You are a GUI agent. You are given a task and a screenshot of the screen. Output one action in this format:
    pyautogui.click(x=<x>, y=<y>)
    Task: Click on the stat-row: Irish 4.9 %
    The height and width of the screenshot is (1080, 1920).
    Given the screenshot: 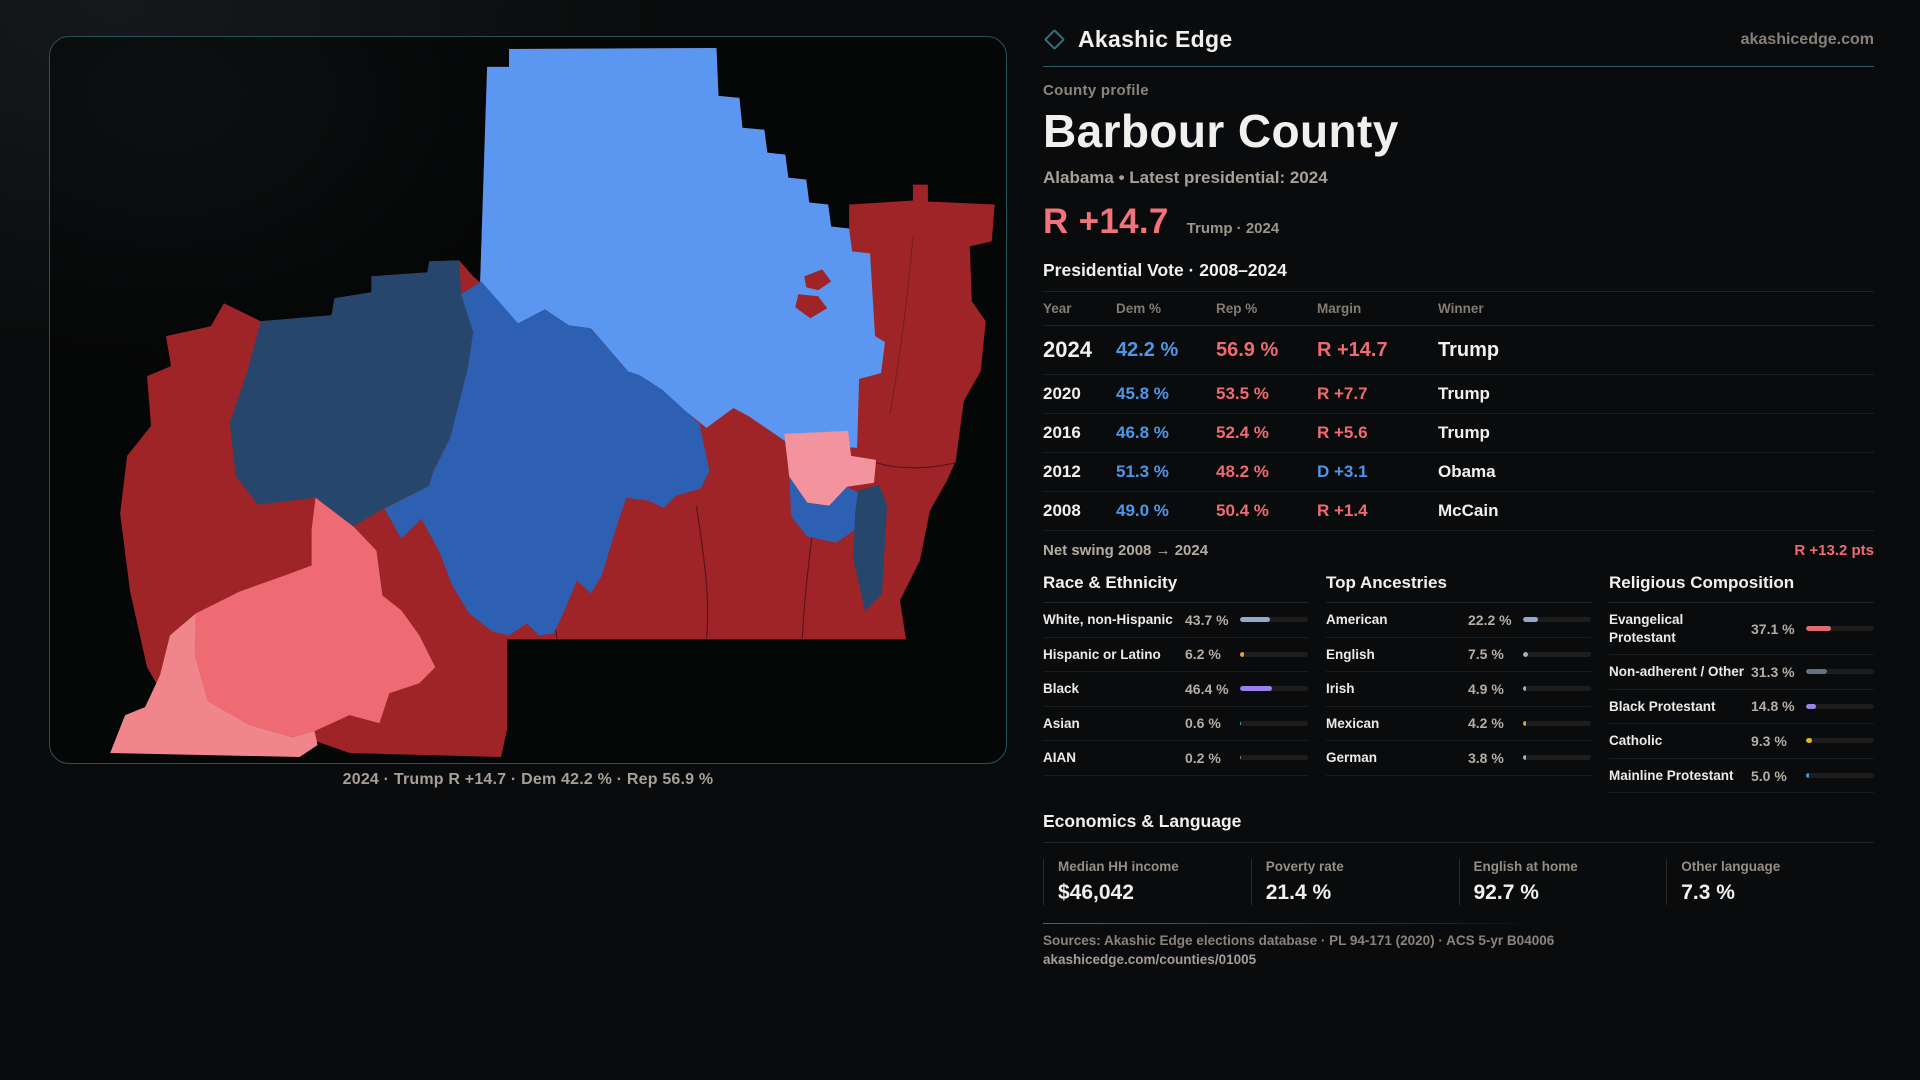 What is the action you would take?
    pyautogui.click(x=1458, y=689)
    